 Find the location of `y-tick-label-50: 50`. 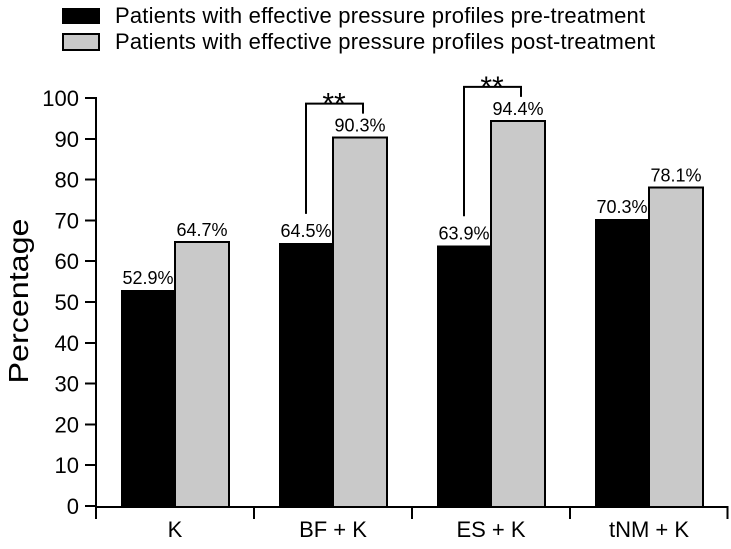

y-tick-label-50: 50 is located at coordinates (67, 302).